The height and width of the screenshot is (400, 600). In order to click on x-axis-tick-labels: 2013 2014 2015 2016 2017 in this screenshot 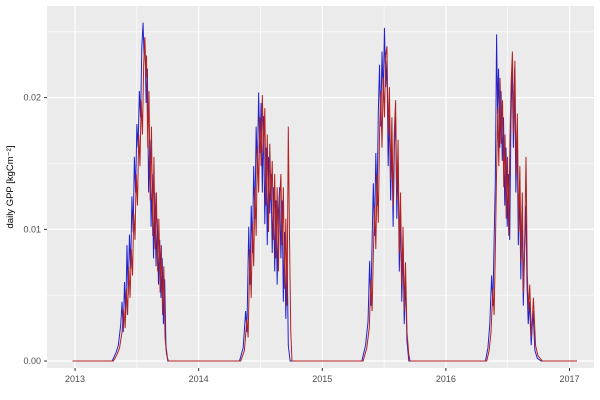, I will do `click(322, 379)`.